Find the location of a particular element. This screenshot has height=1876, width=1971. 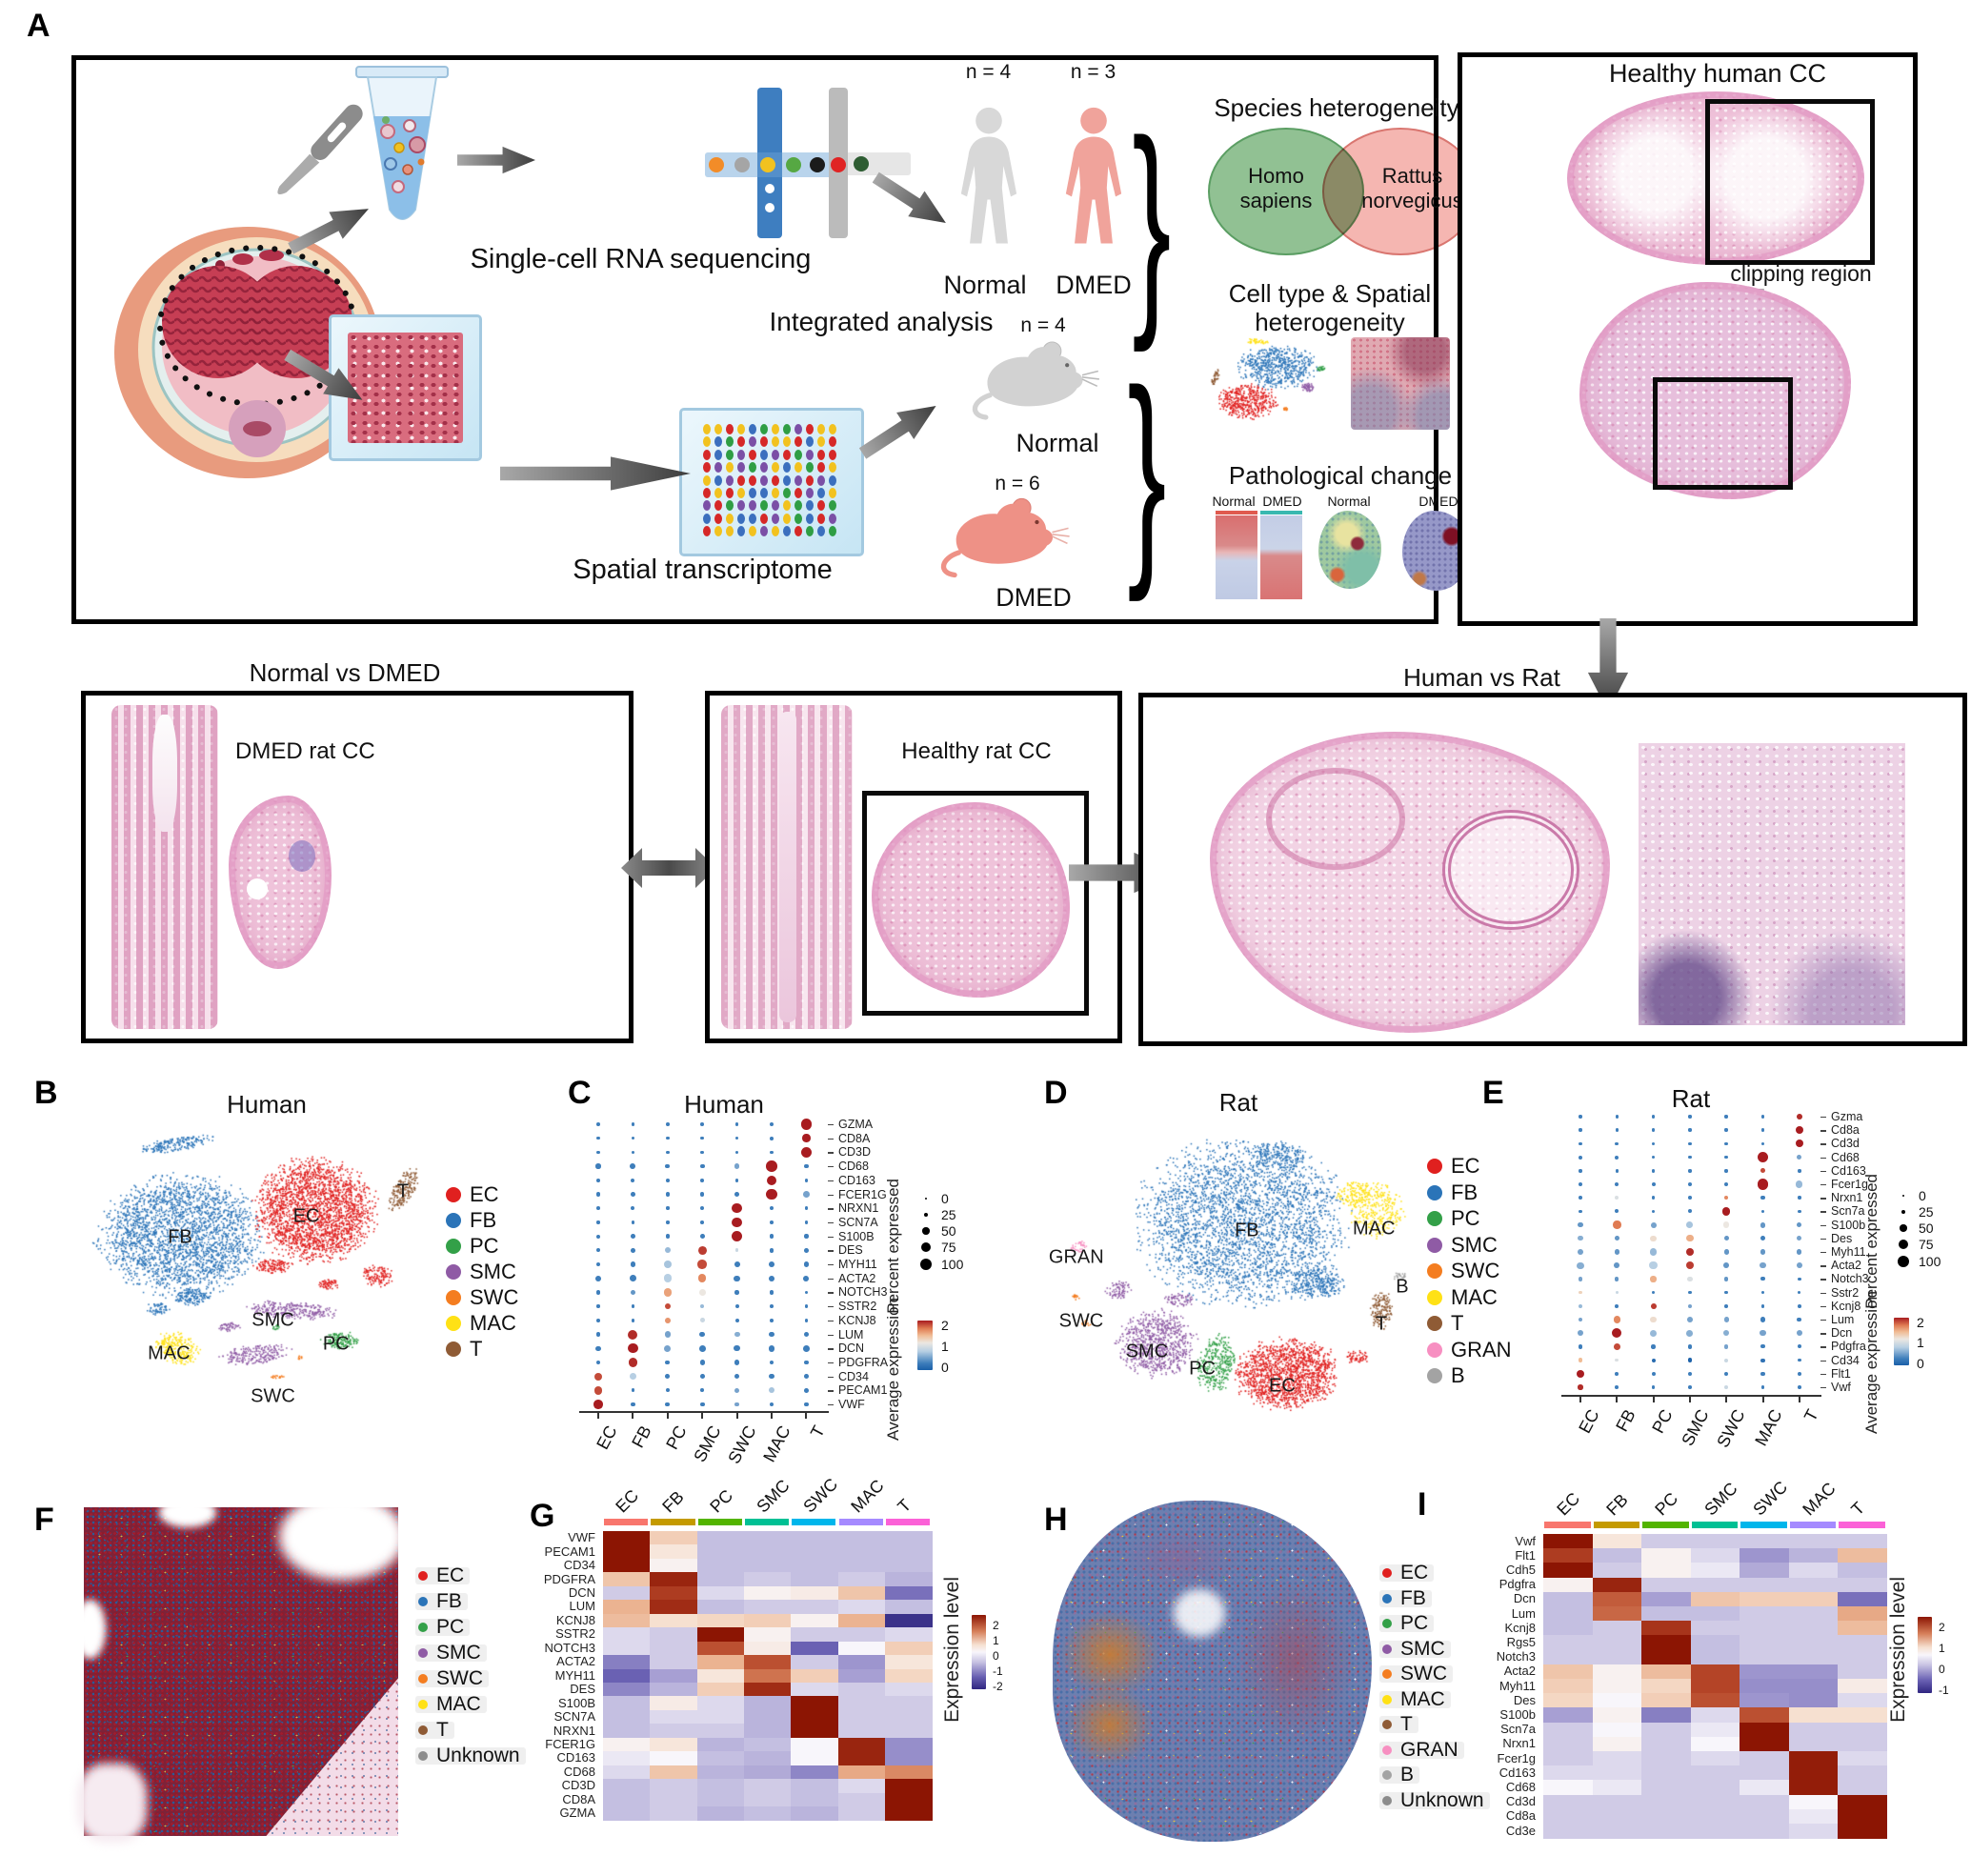

heatmap-cell-FCER1G-MAC is located at coordinates (862, 1745).